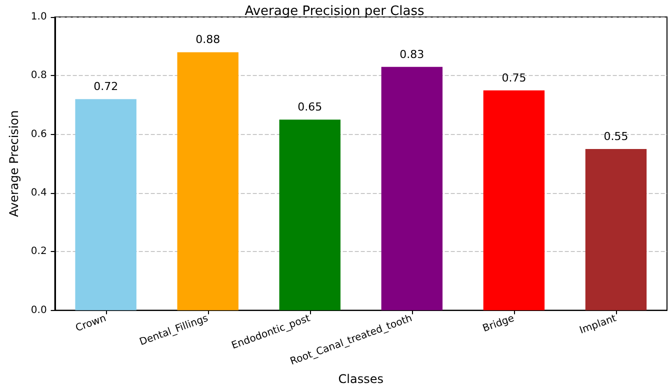 The height and width of the screenshot is (390, 669). Describe the element at coordinates (208, 39) in the screenshot. I see `data-label: 0.88` at that location.